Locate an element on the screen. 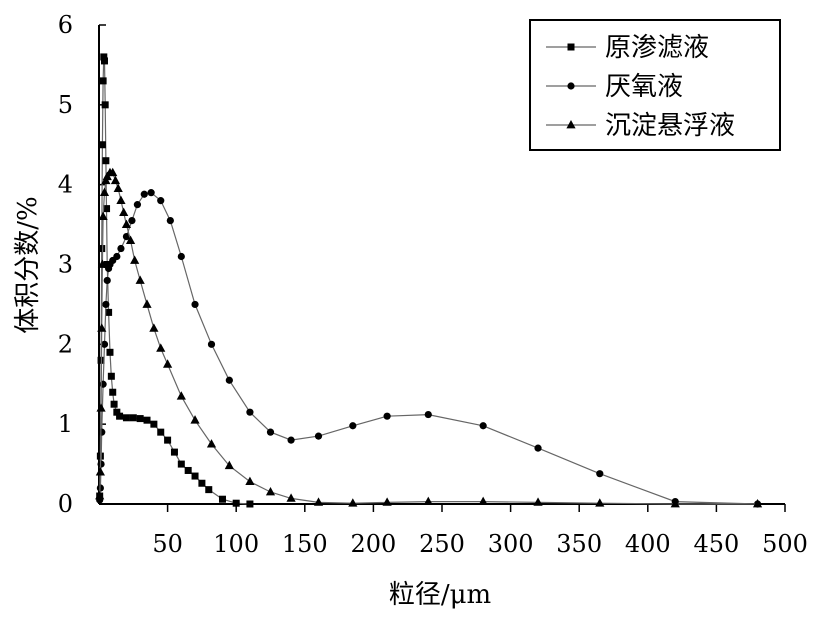 This screenshot has width=813, height=619. y-tick-label: 4 is located at coordinates (65, 185).